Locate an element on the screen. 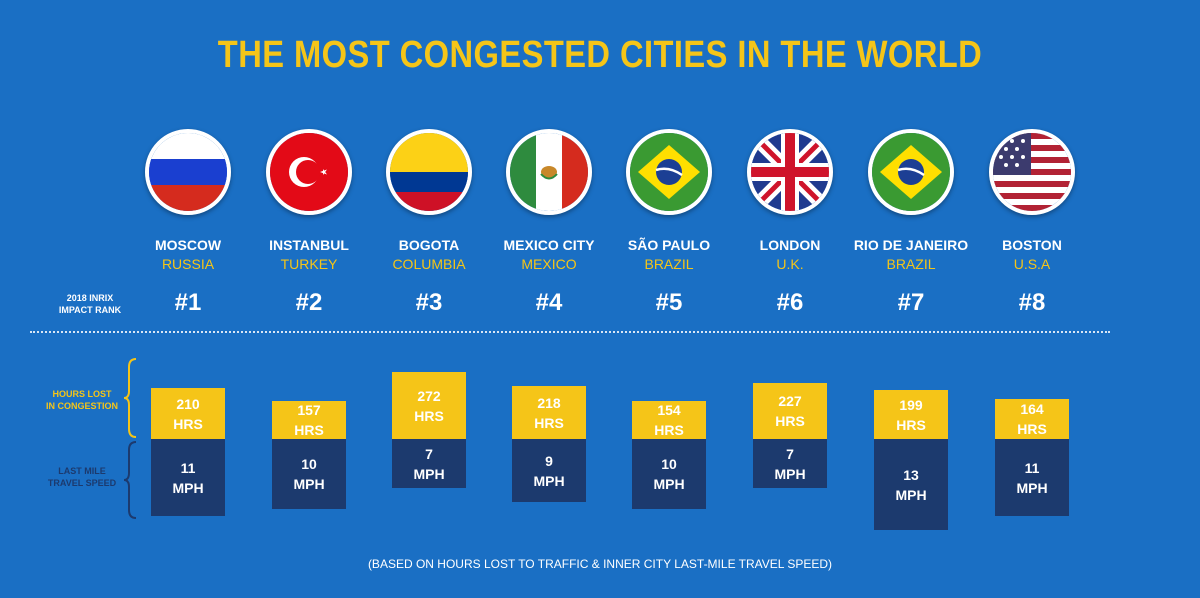 The image size is (1200, 598). speed-bar: 9 MPH is located at coordinates (549, 470).